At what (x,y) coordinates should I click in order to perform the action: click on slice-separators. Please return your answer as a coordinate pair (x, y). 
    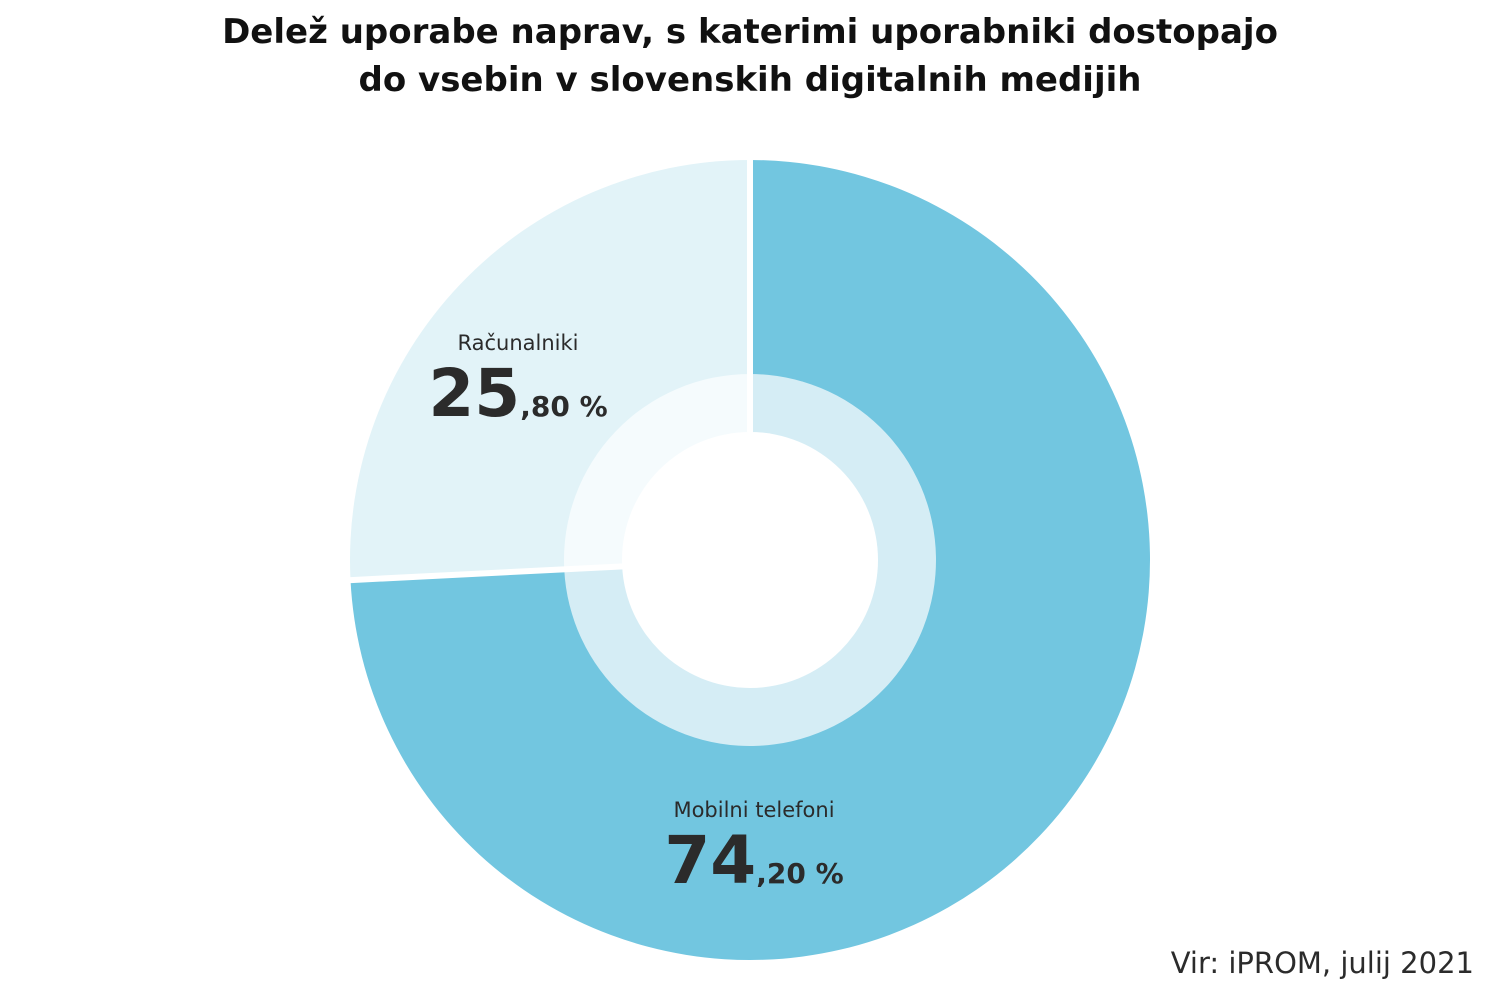
    Looking at the image, I should click on (550, 371).